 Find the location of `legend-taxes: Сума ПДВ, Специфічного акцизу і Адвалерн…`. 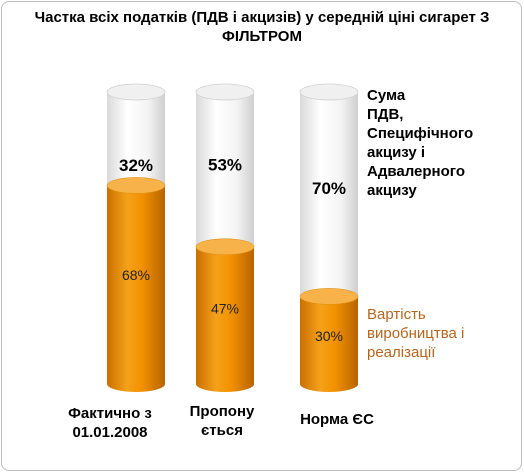

legend-taxes: Сума ПДВ, Специфічного акцизу і Адвалерн… is located at coordinates (420, 143).